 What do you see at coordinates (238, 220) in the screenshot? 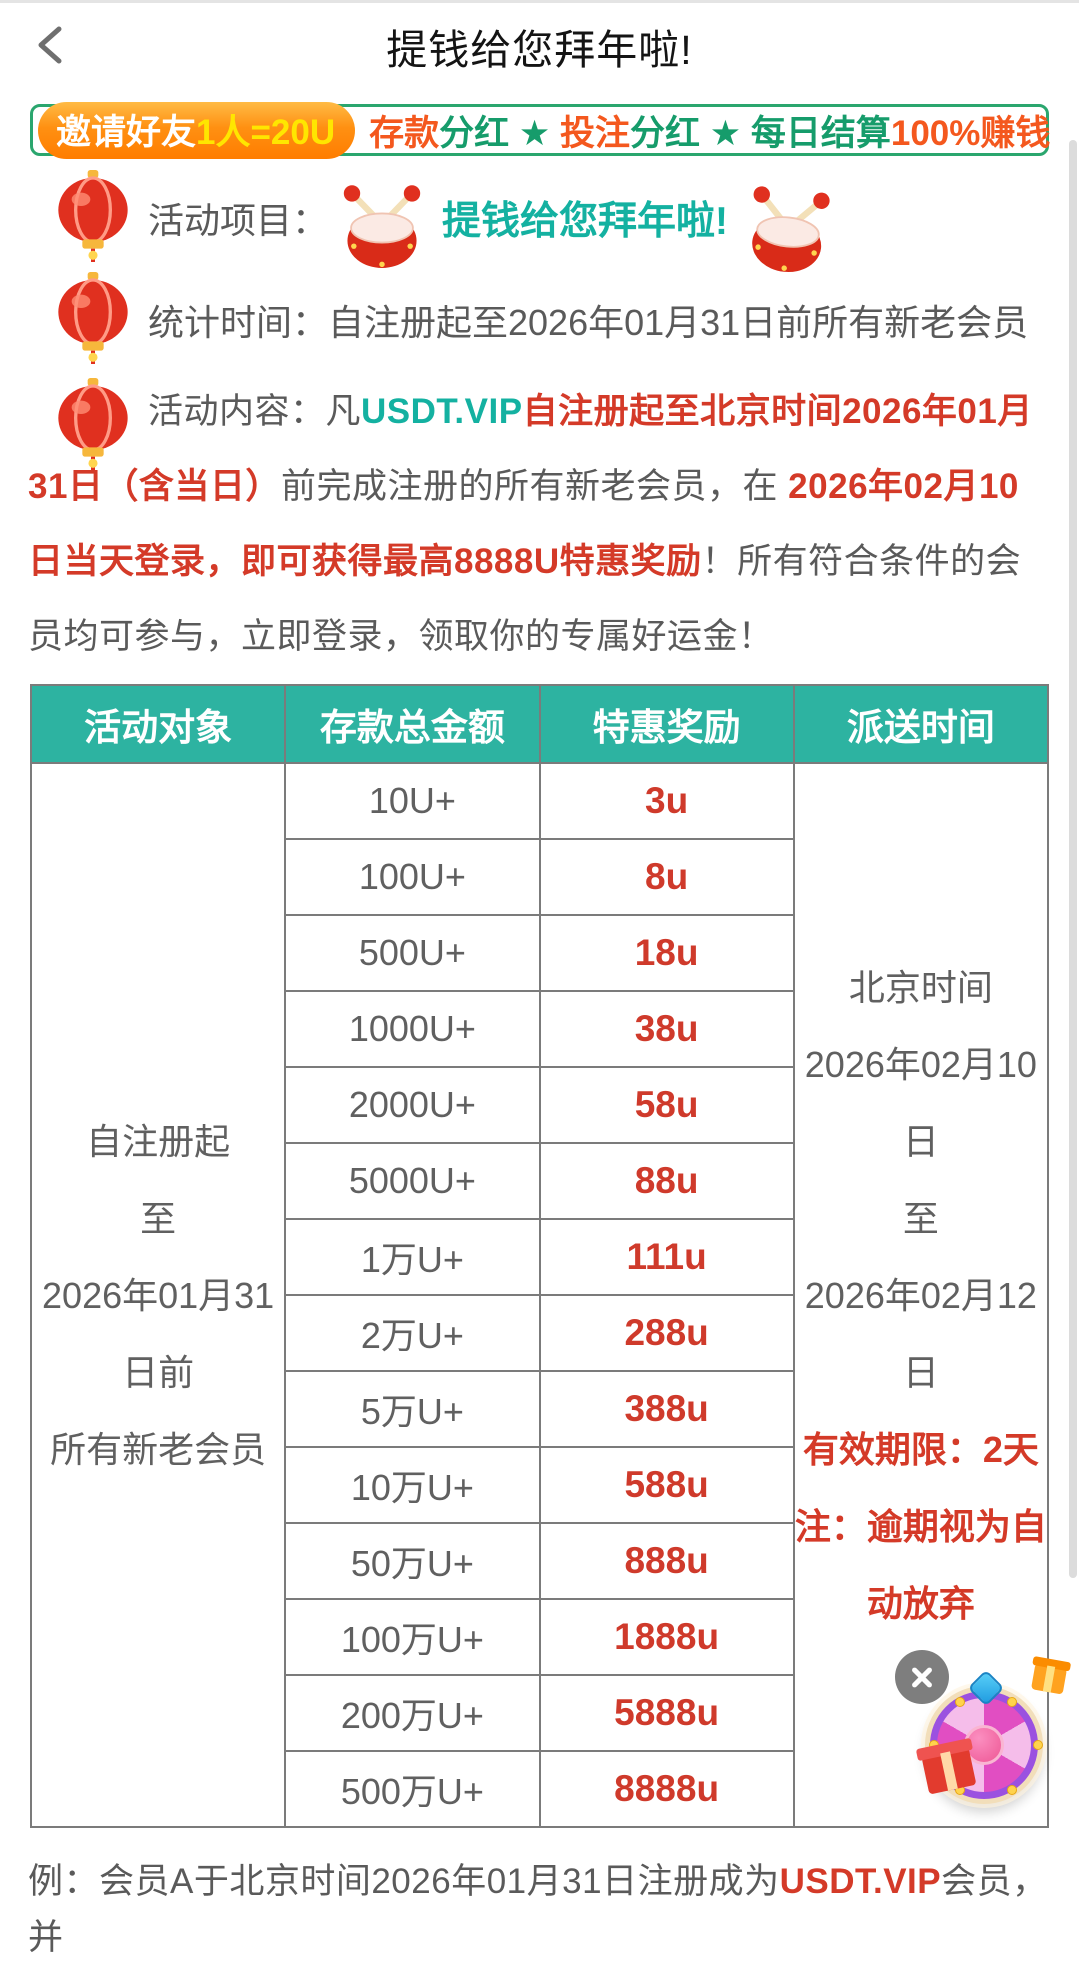
I see `project-label: 活动项目：` at bounding box center [238, 220].